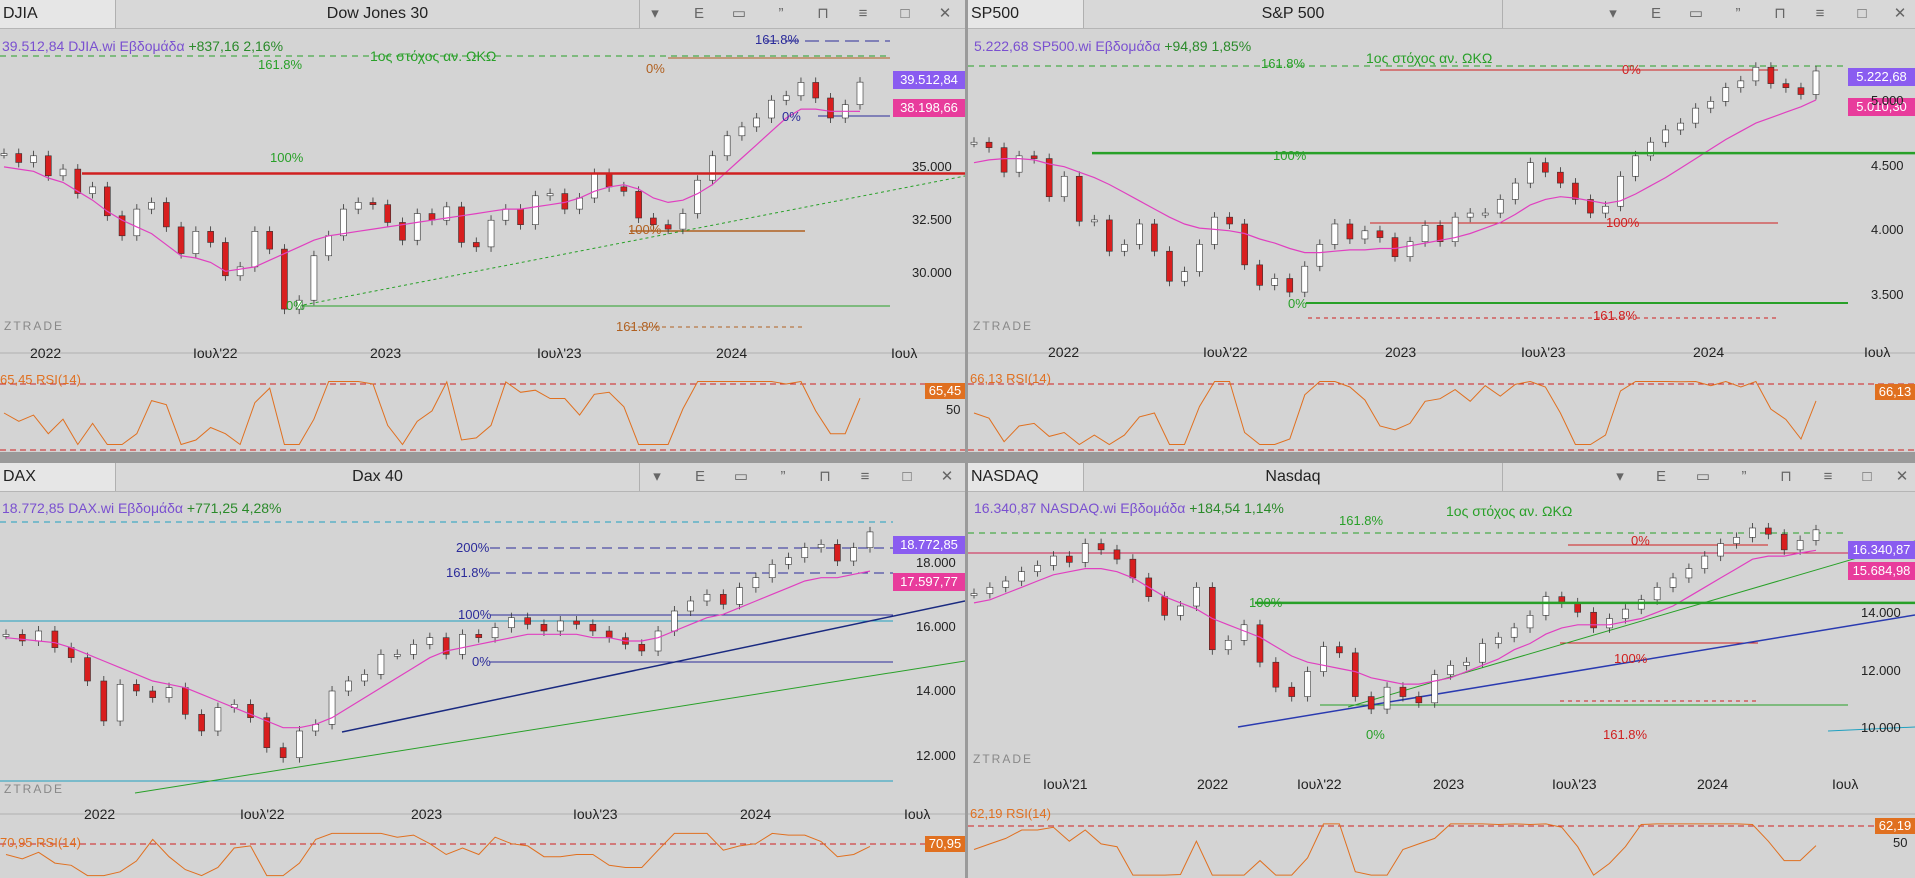 This screenshot has width=1915, height=878. What do you see at coordinates (438, 649) in the screenshot?
I see `ema-line` at bounding box center [438, 649].